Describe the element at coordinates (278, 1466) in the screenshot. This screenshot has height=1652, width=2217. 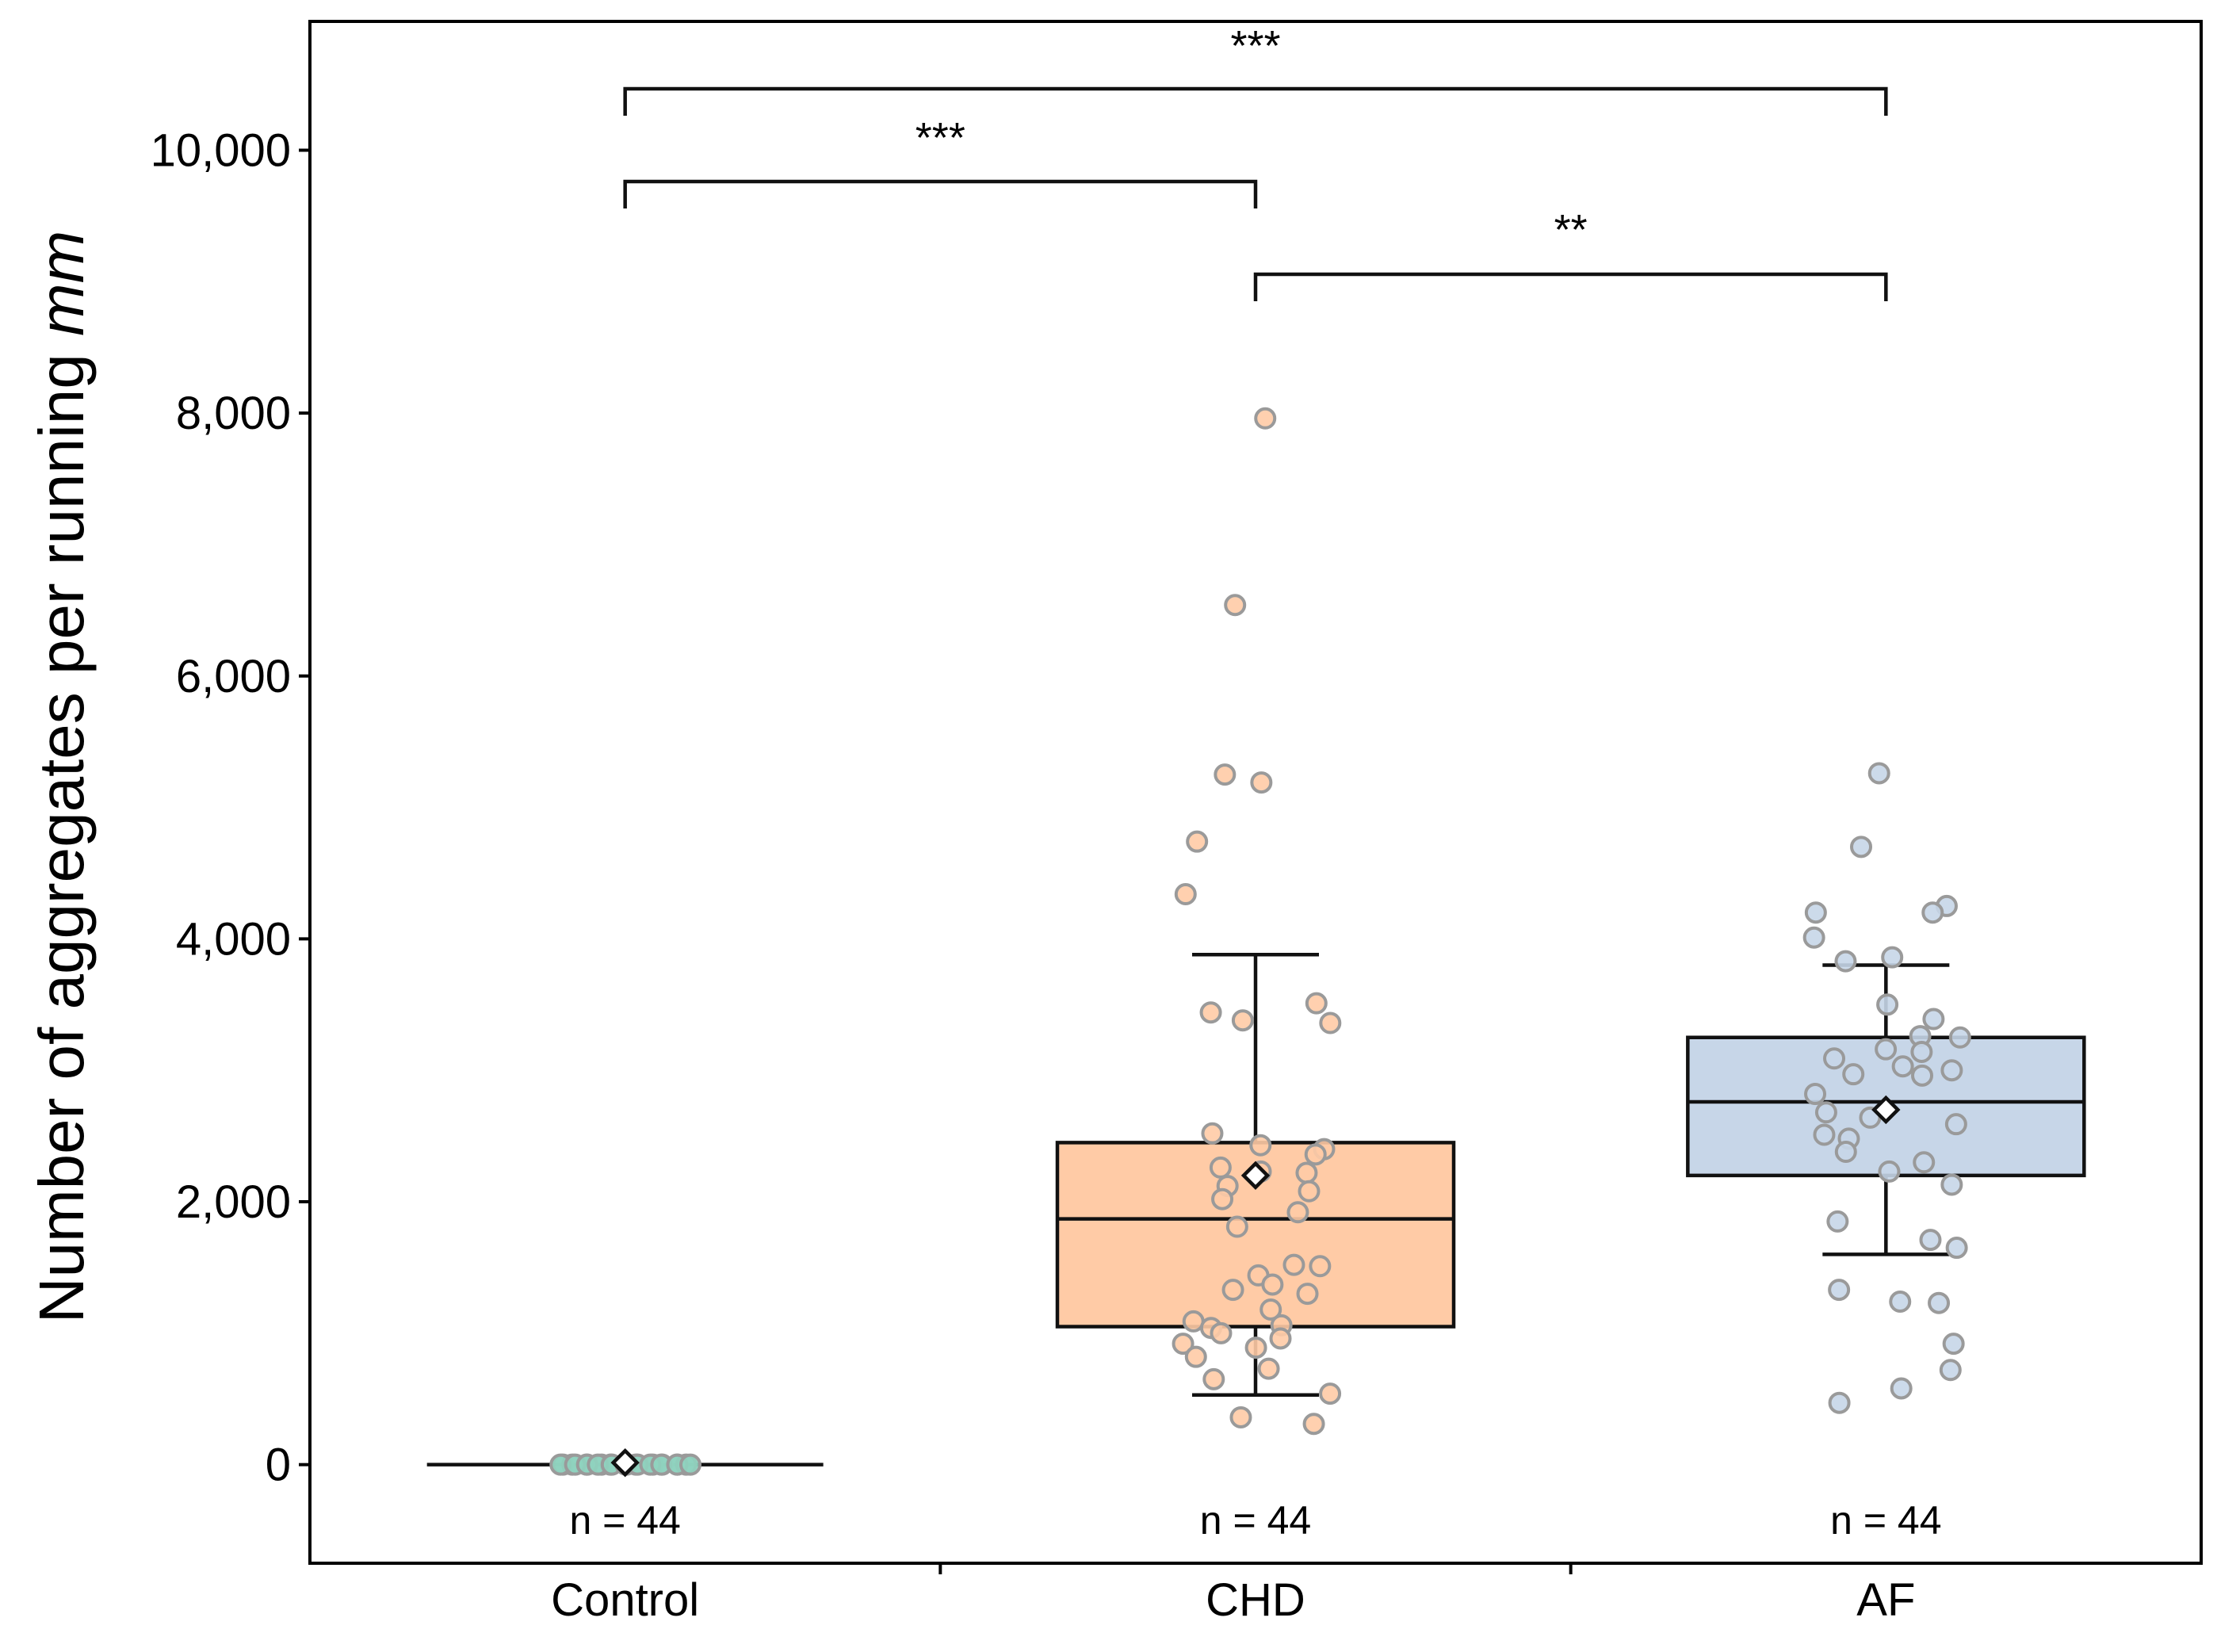
I see `y-tick-label: 0` at that location.